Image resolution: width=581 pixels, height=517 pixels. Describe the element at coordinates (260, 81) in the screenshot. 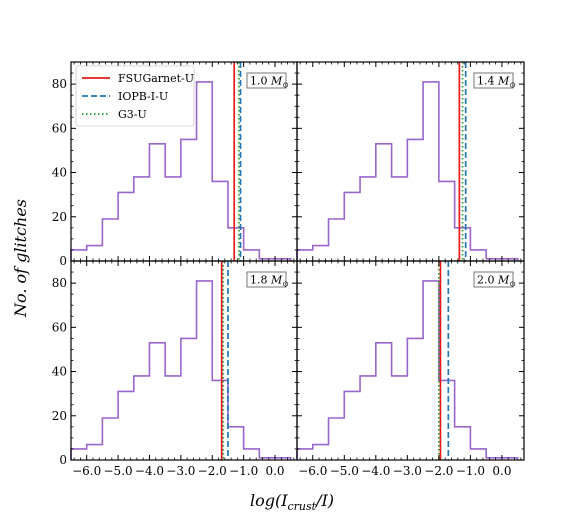

I see `mass-value: 1.0` at that location.